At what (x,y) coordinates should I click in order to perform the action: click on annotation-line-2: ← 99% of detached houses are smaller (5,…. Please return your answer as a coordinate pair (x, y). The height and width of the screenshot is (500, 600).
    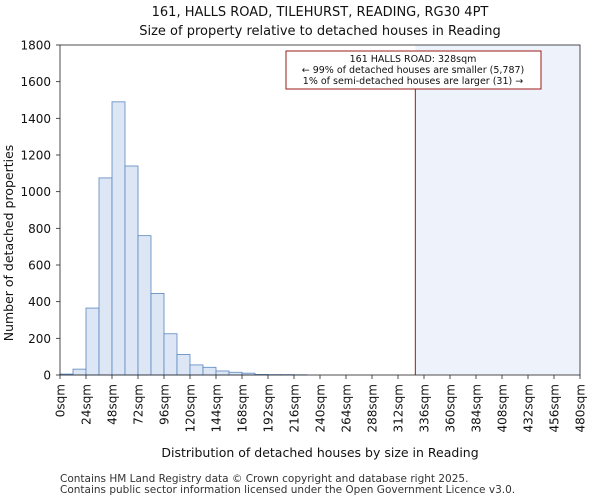
    Looking at the image, I should click on (413, 70).